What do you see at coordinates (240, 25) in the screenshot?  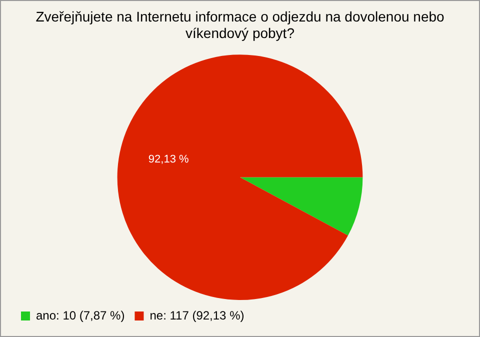 I see `chart-title: Zveřejňujete na Internetu informace o odjezdu na dovolenou nebo víkendový pobyt?` at bounding box center [240, 25].